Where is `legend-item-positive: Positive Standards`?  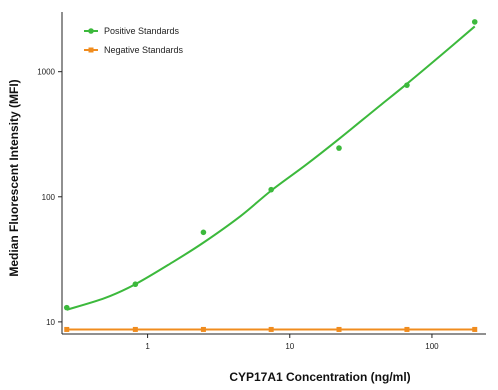
legend-item-positive: Positive Standards is located at coordinates (132, 31).